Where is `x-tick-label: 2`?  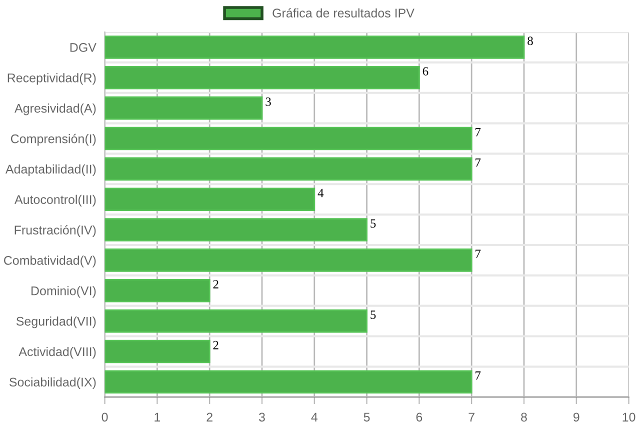 x-tick-label: 2 is located at coordinates (209, 417).